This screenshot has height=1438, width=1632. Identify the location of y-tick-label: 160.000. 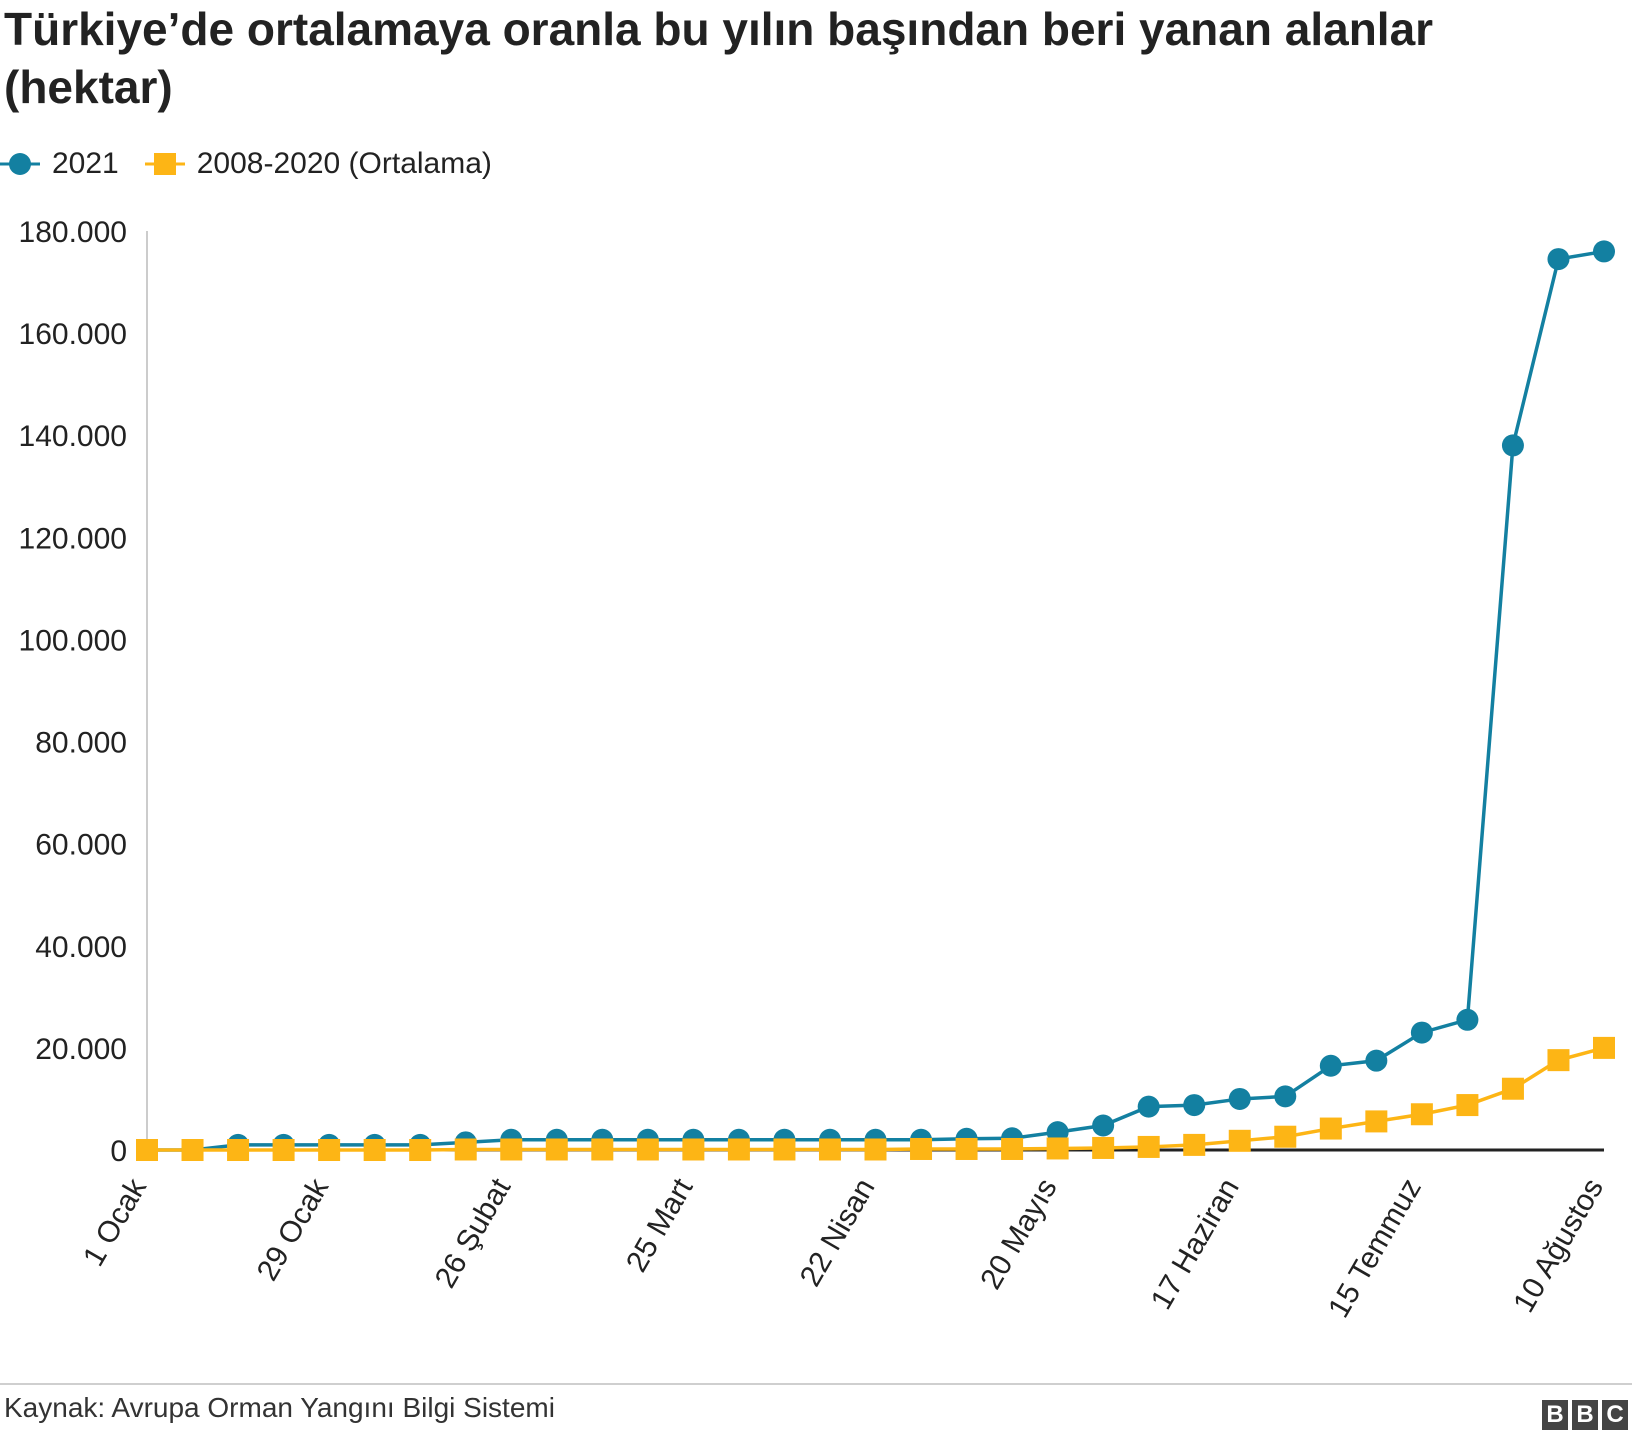
(73, 334).